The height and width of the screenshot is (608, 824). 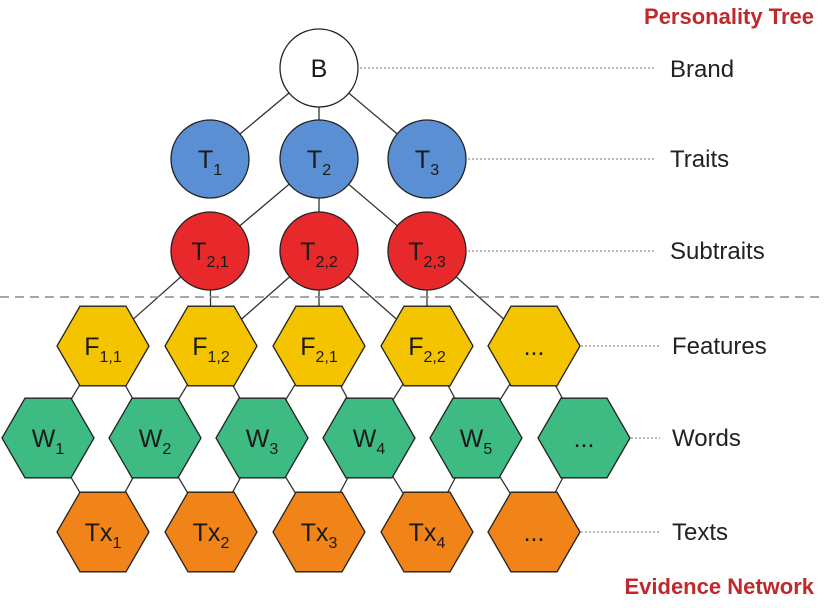 I want to click on subtrait-node-3-label: T2,3, so click(x=427, y=254).